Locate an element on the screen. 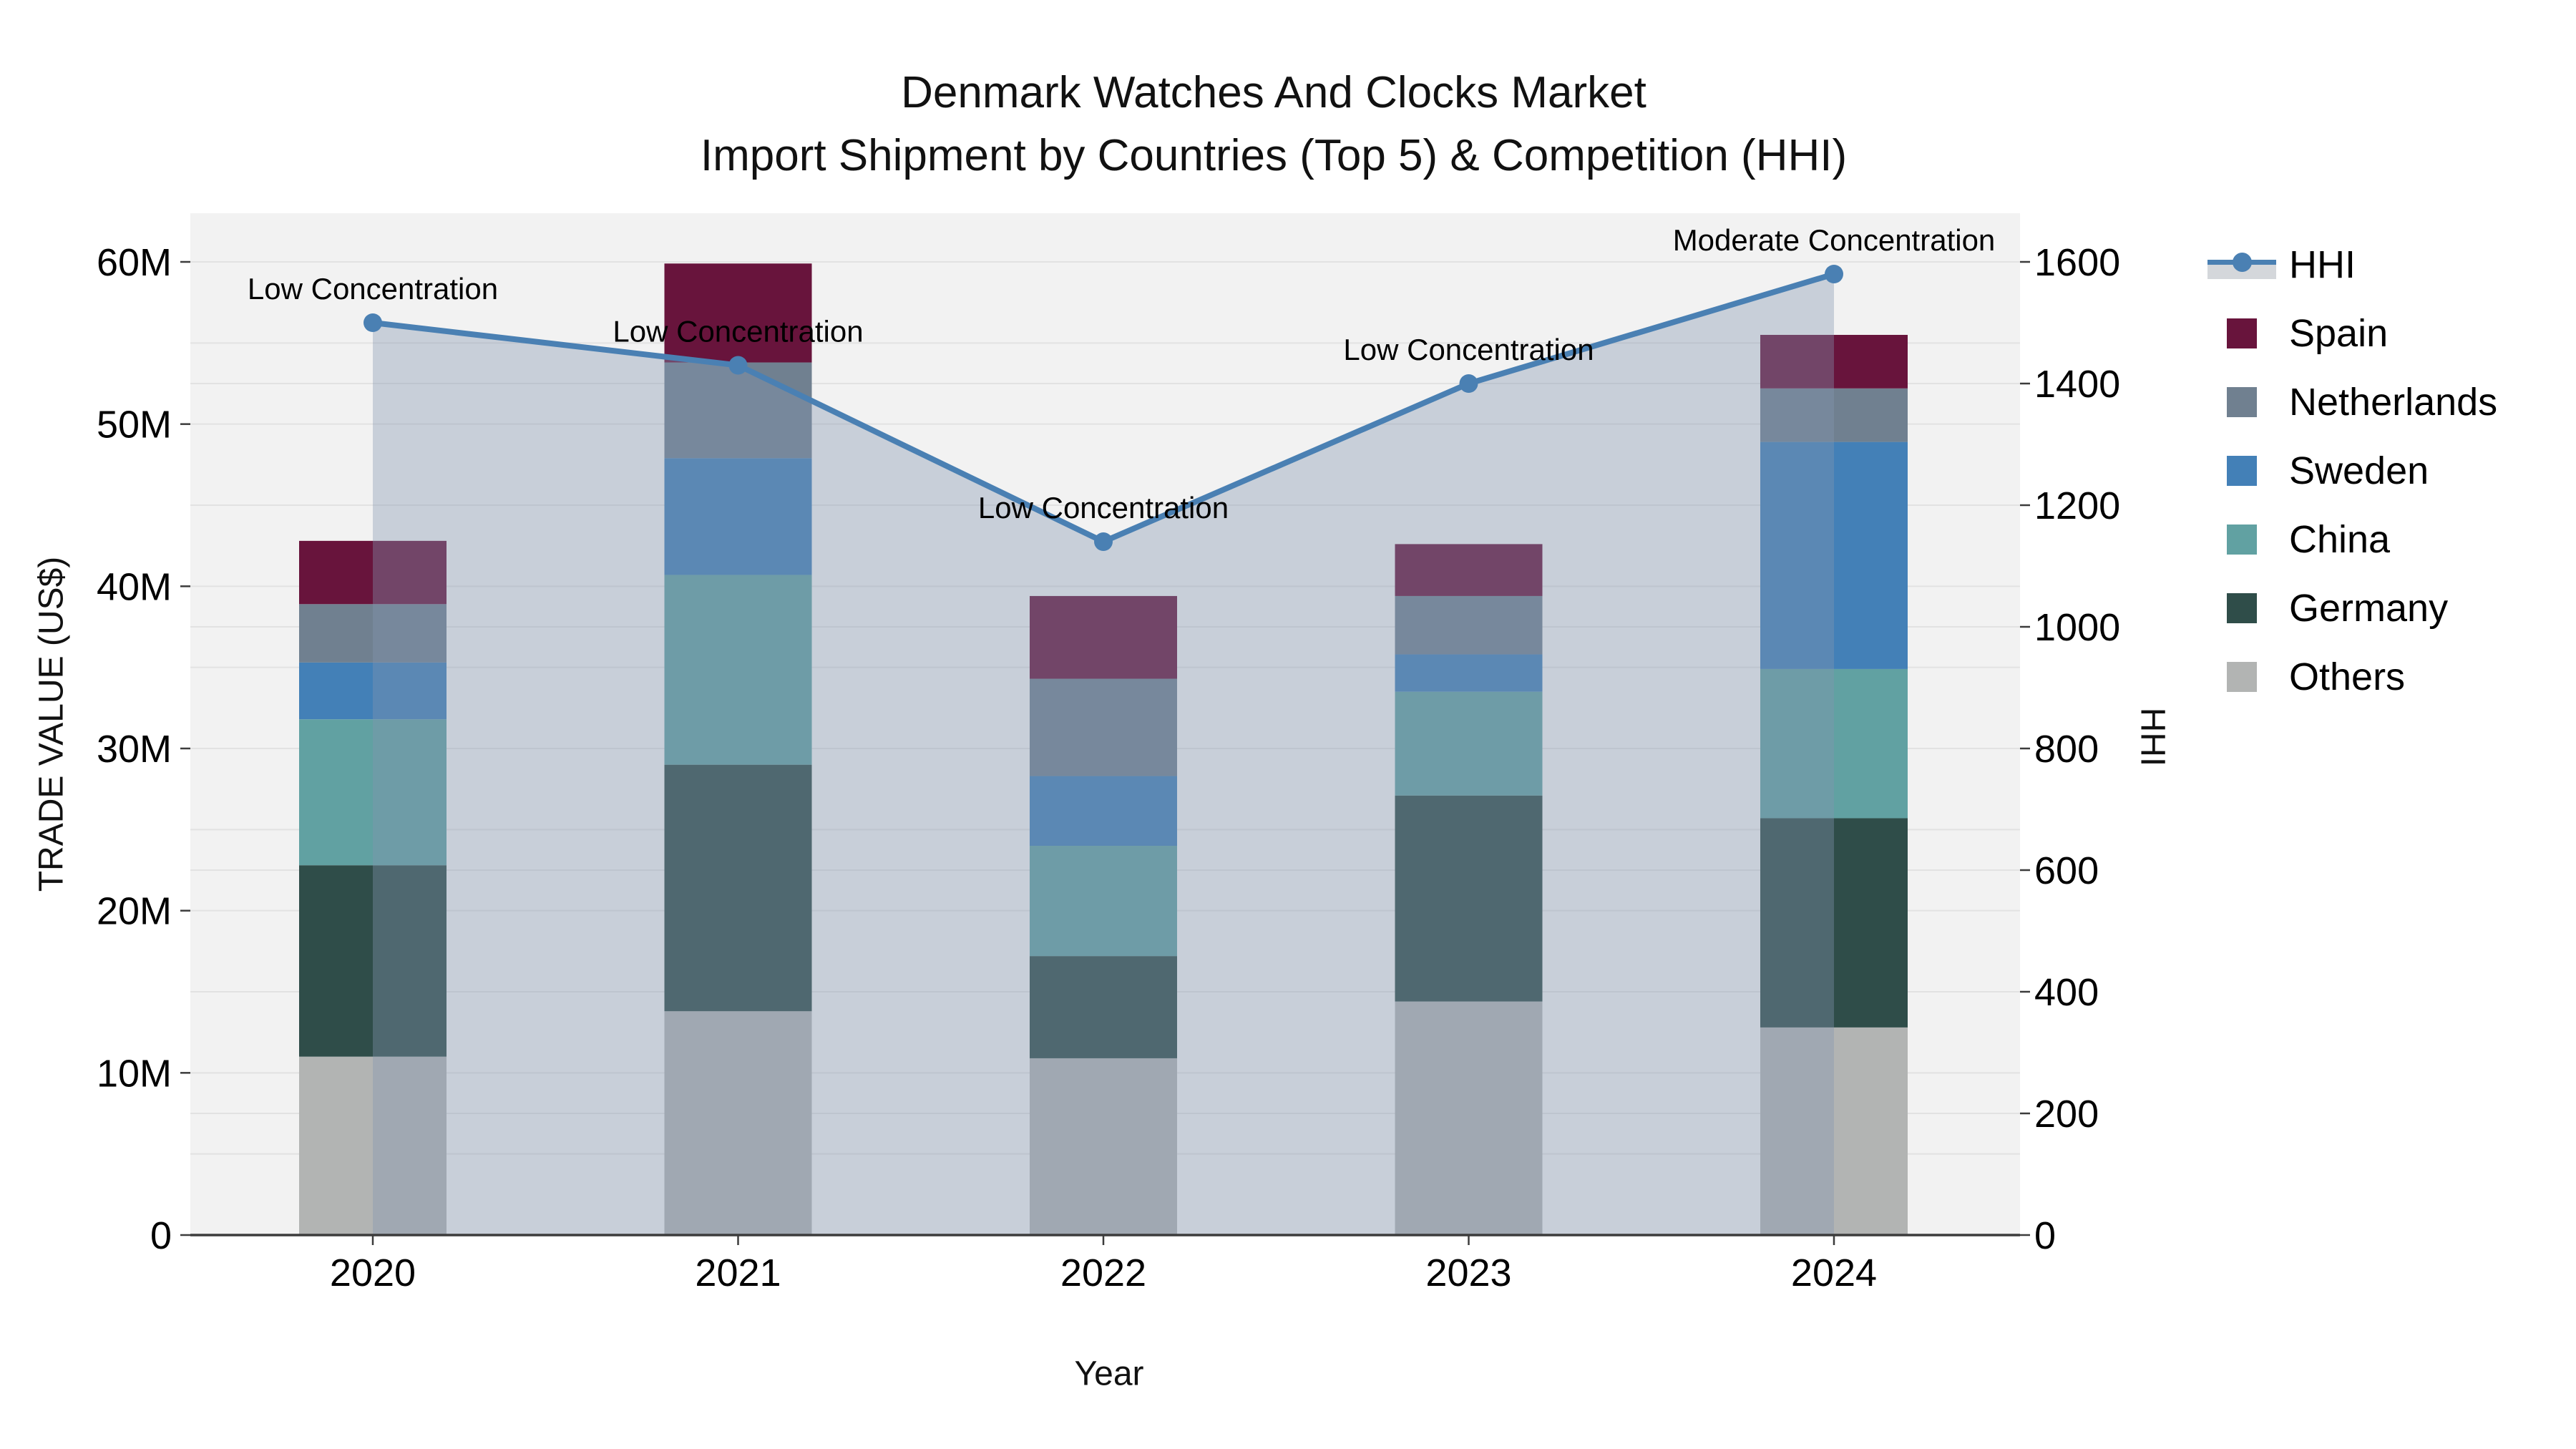  legend-label: China is located at coordinates (2340, 539).